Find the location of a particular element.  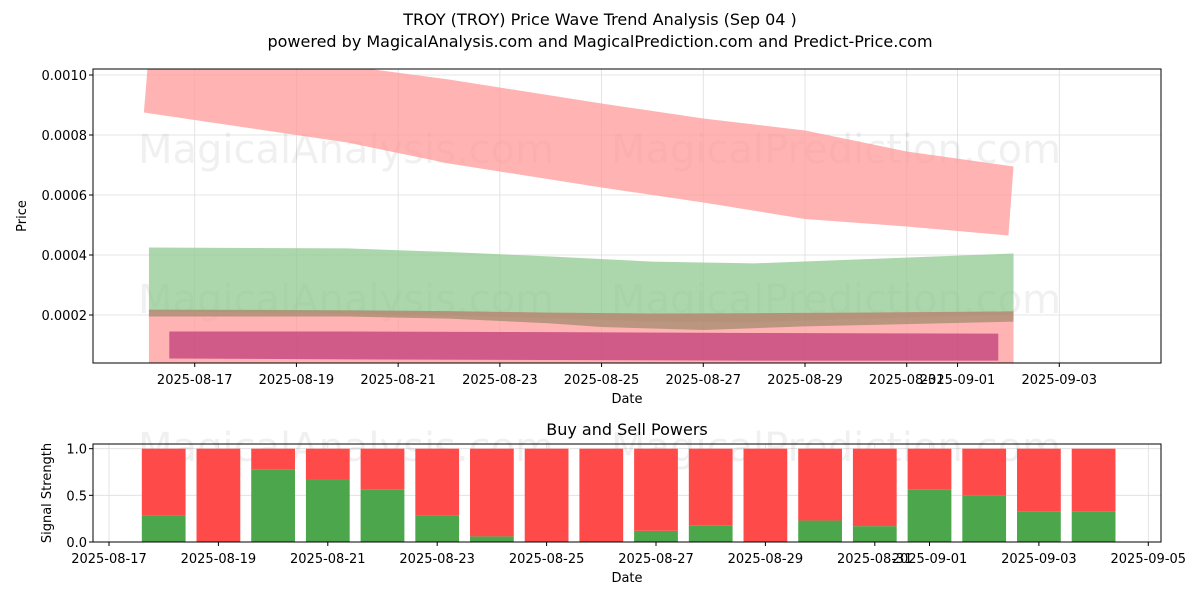

top-x-tick-label: 2025-08-21 is located at coordinates (398, 380).